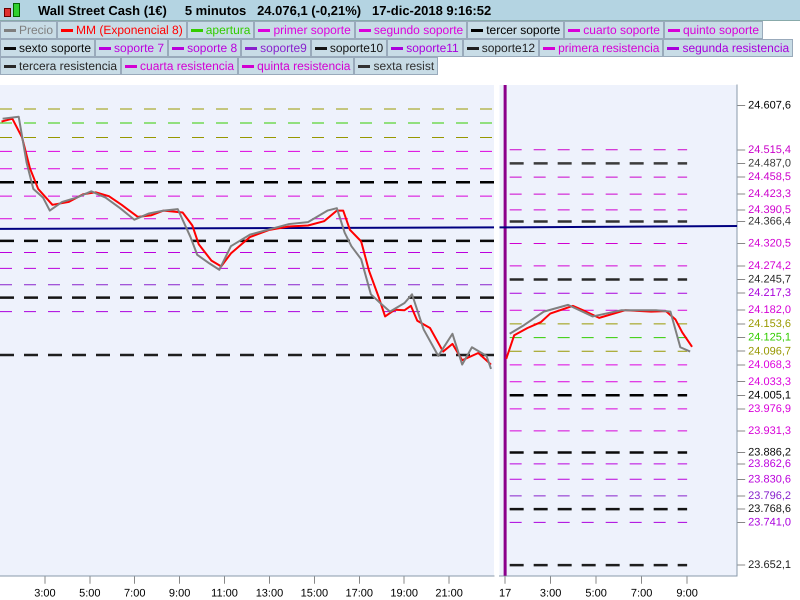 This screenshot has height=600, width=800. Describe the element at coordinates (68, 66) in the screenshot. I see `legend-label: tercera resistencia` at that location.